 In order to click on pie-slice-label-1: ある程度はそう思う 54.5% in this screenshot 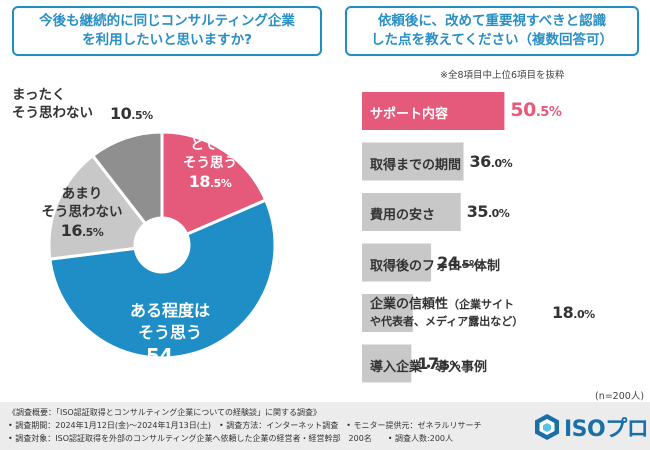, I will do `click(170, 334)`.